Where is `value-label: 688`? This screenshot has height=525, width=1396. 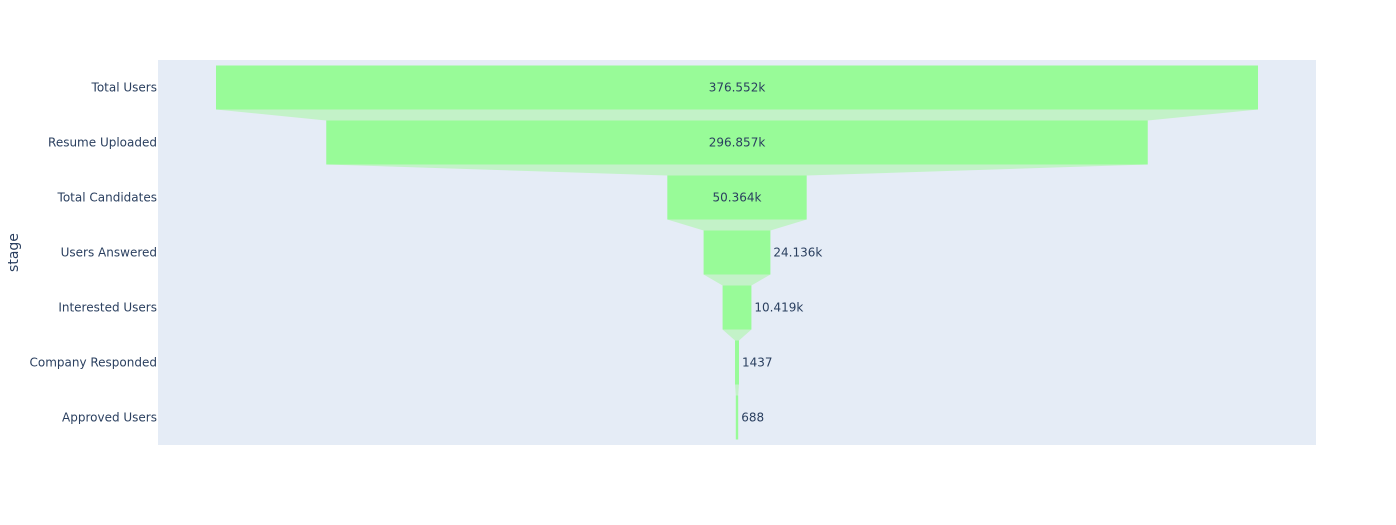 value-label: 688 is located at coordinates (752, 418).